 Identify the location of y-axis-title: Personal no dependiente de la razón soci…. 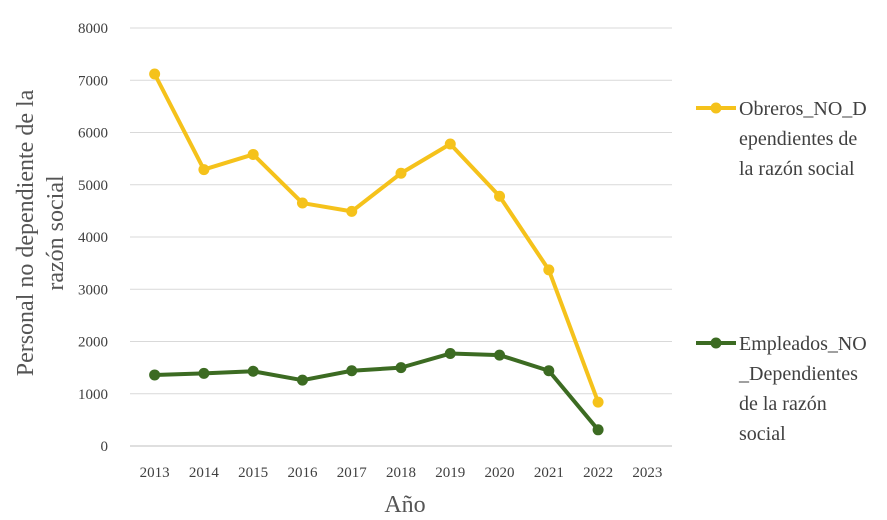
(41, 232).